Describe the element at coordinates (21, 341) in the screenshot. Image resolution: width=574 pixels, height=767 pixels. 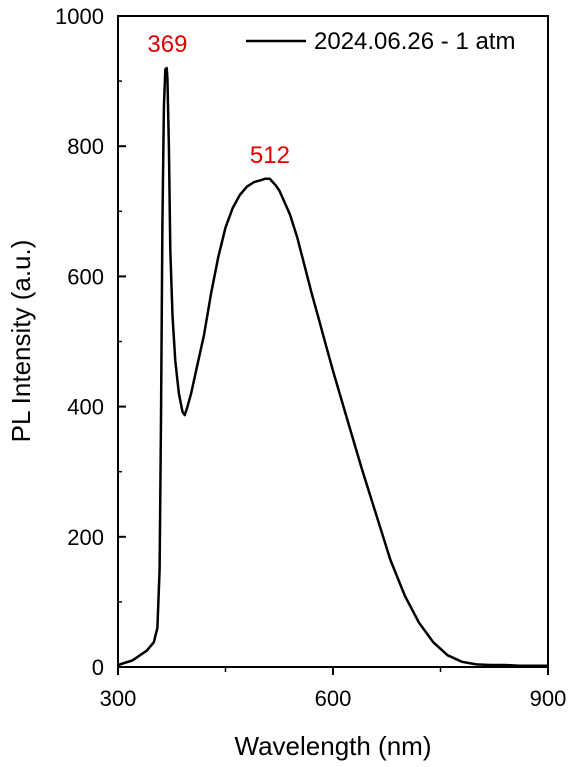
I see `y-axis-title: PL Intensity (a.u.)` at that location.